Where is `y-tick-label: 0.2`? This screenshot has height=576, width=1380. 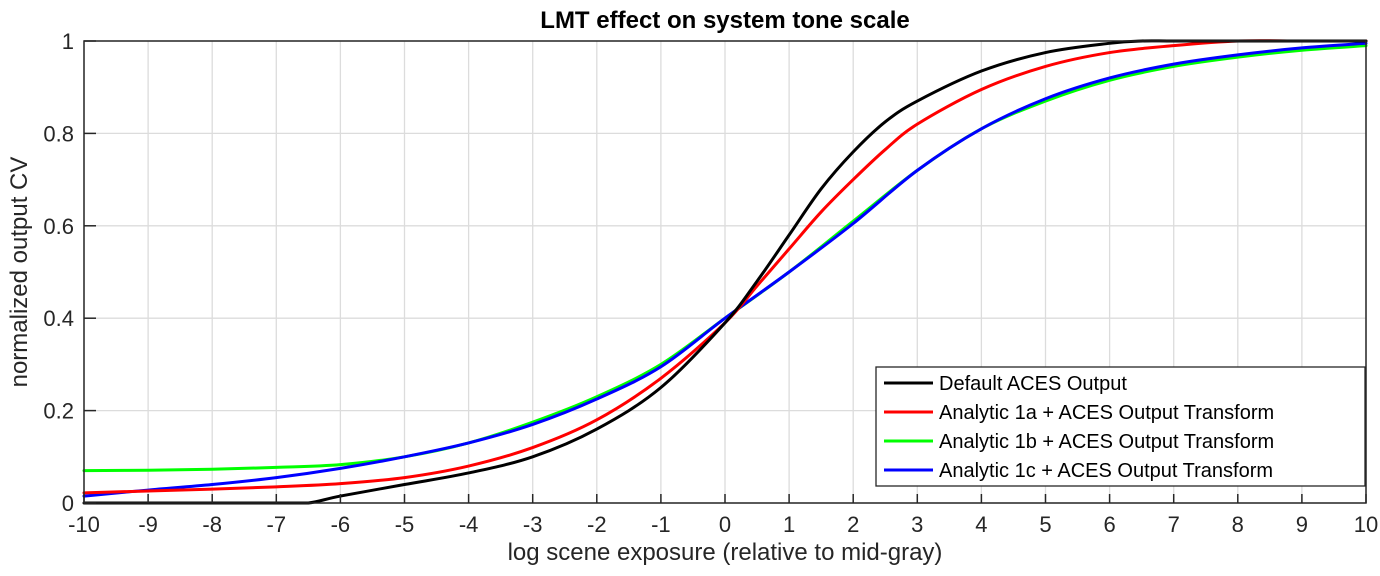 y-tick-label: 0.2 is located at coordinates (58, 411).